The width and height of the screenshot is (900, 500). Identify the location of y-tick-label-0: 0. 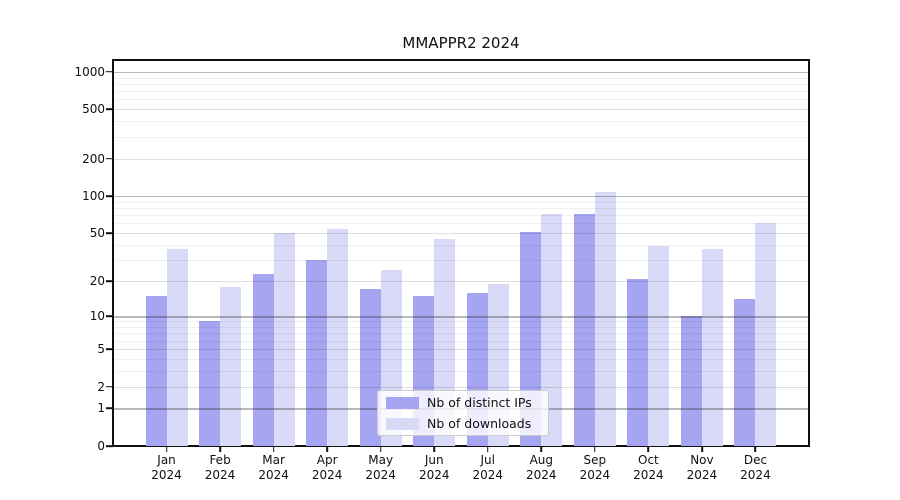
(101, 446).